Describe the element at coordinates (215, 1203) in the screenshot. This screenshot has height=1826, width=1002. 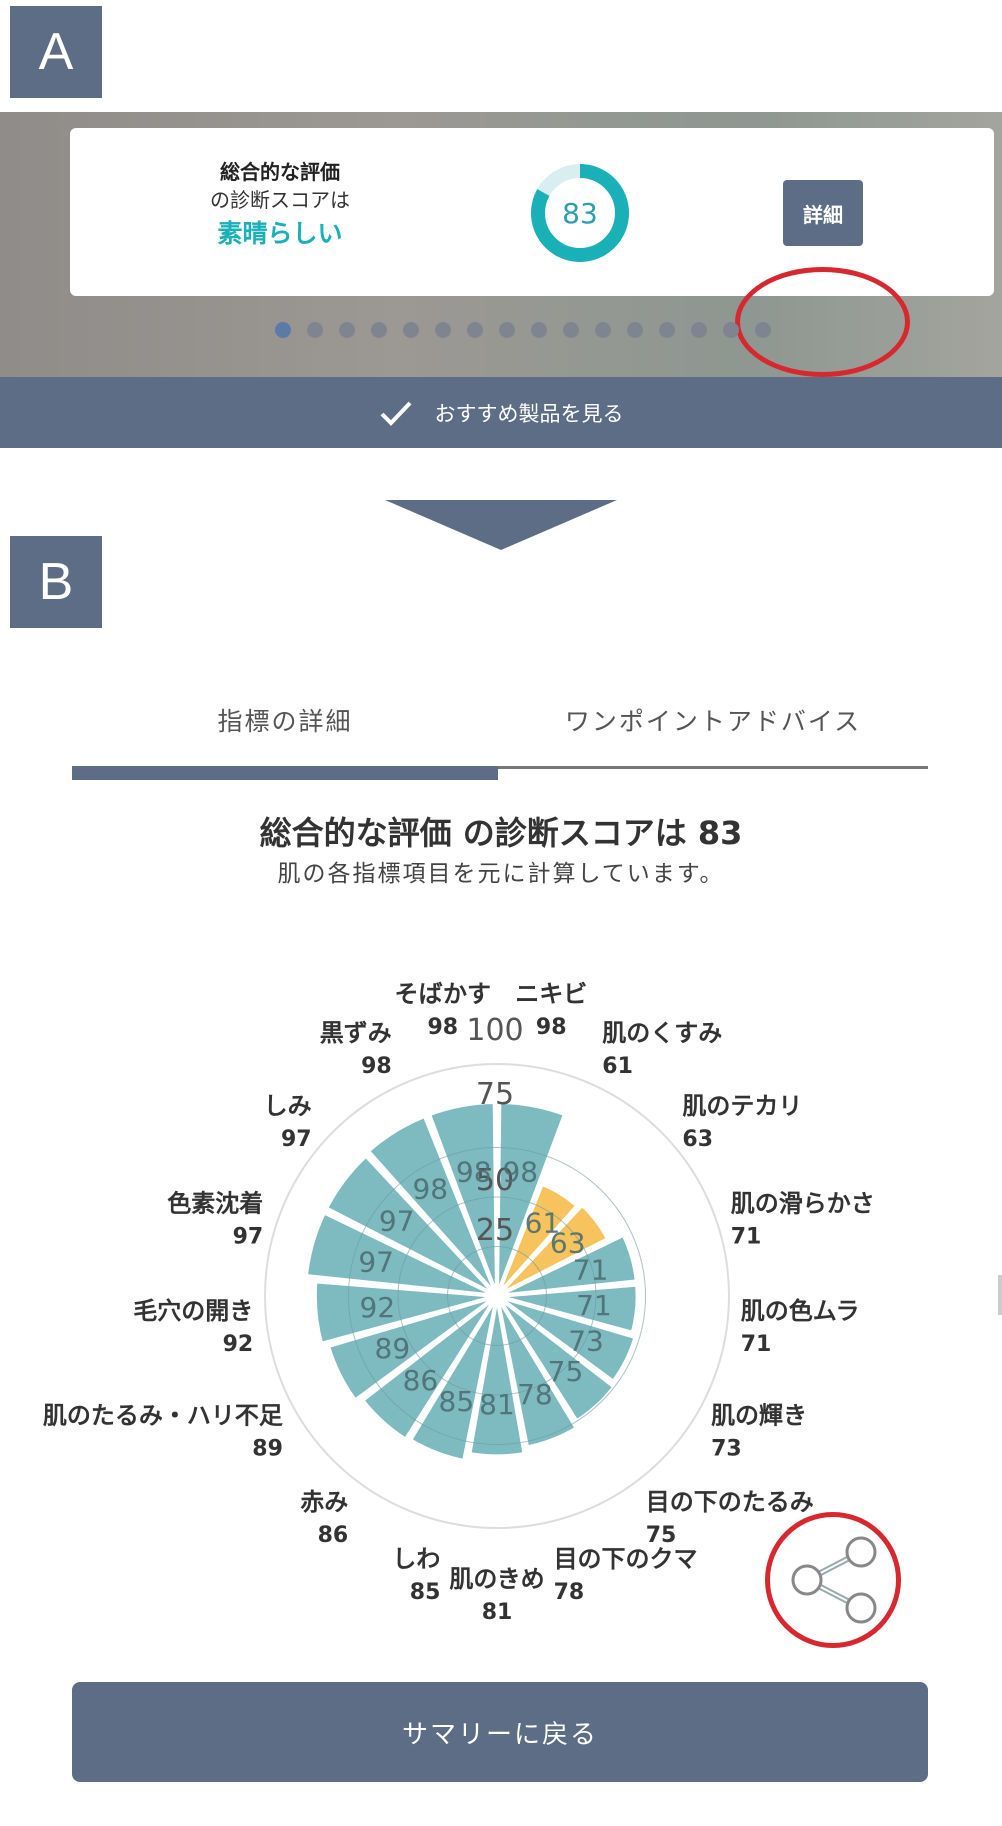
I see `chart-category-label: 色素沈着` at that location.